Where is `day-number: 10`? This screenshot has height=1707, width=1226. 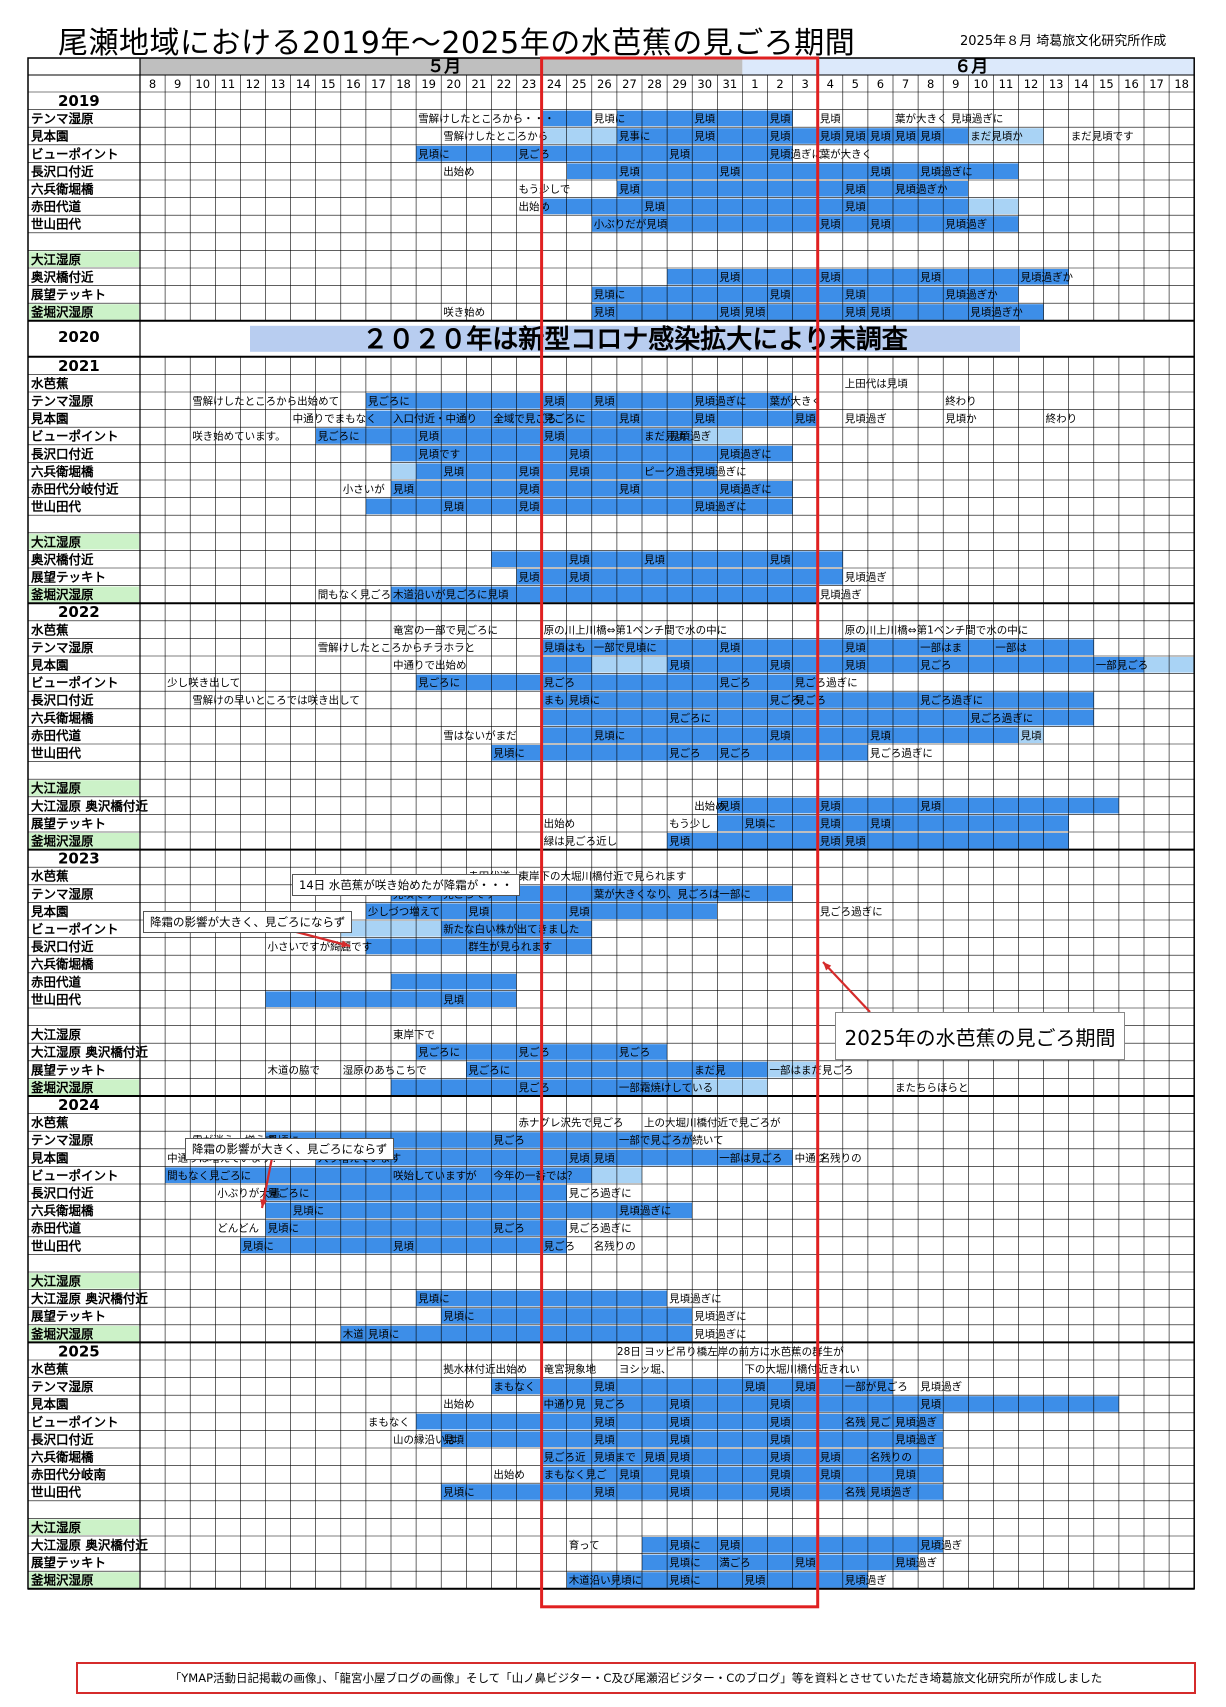
day-number: 10 is located at coordinates (202, 84).